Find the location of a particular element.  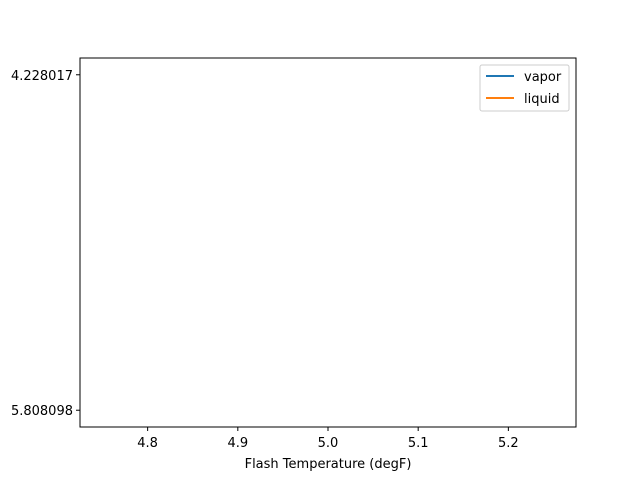

x-tick-label: 4.8 is located at coordinates (147, 443).